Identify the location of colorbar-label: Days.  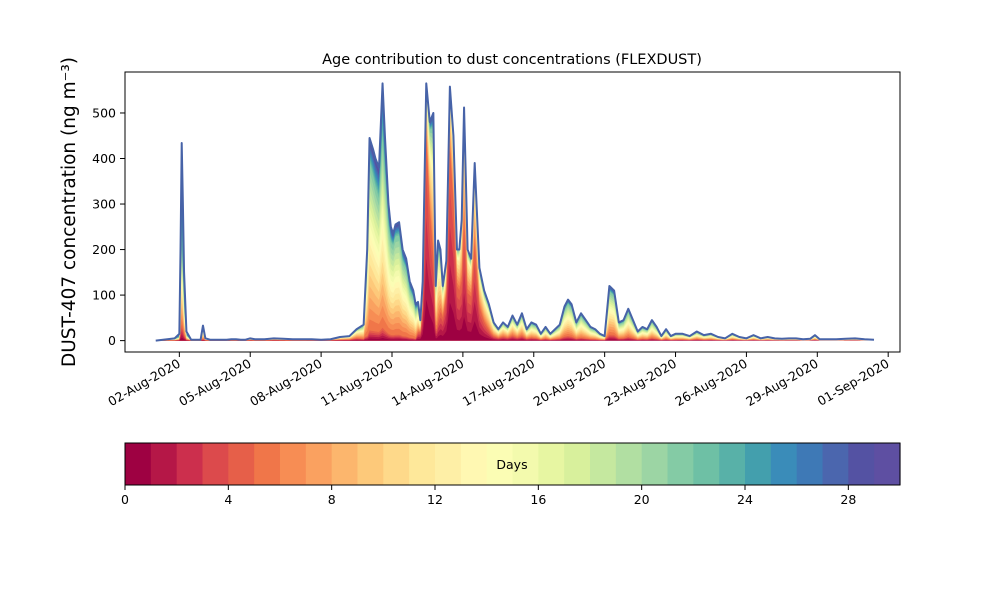
(511, 464).